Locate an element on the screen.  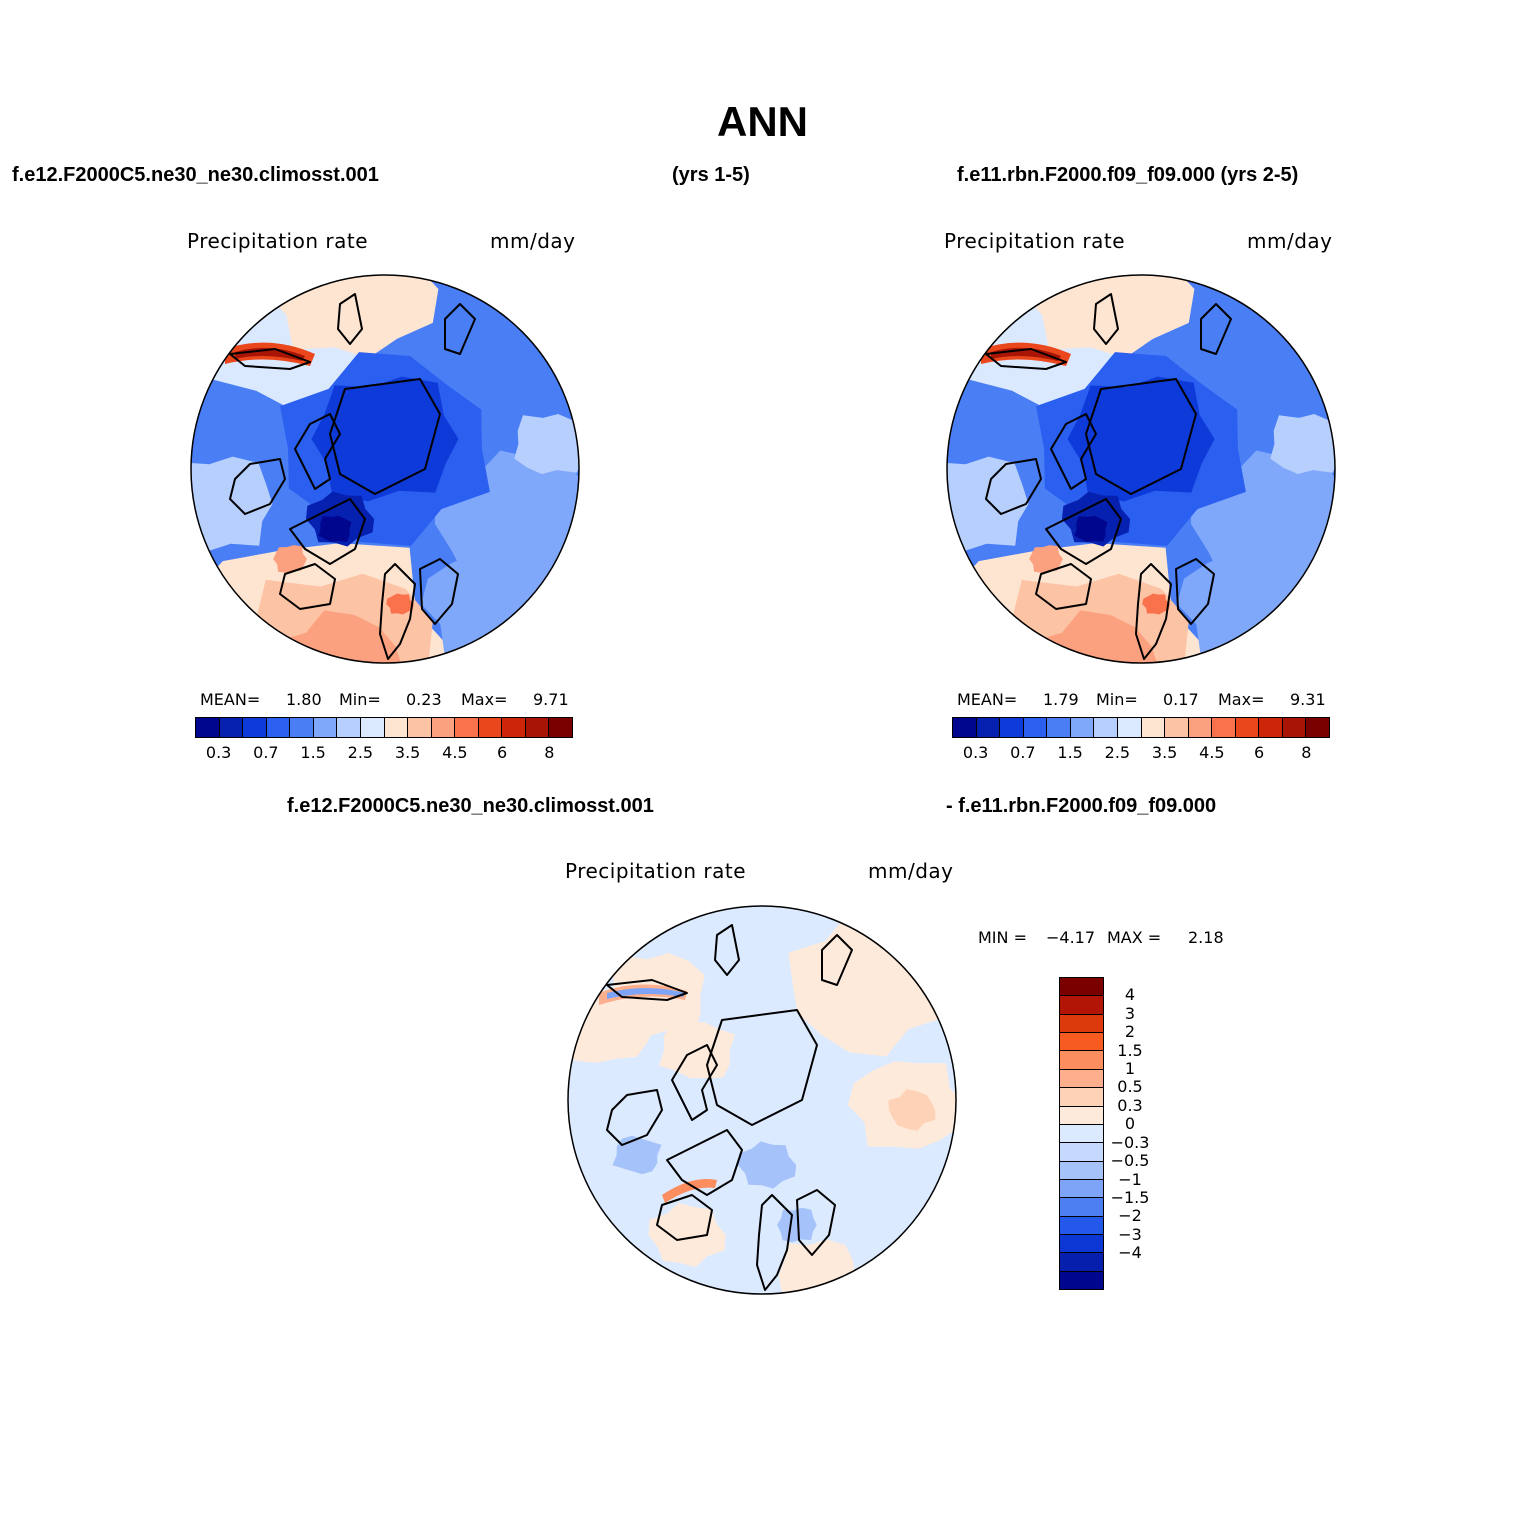
colorbar-tick-label: −2 is located at coordinates (1130, 1216).